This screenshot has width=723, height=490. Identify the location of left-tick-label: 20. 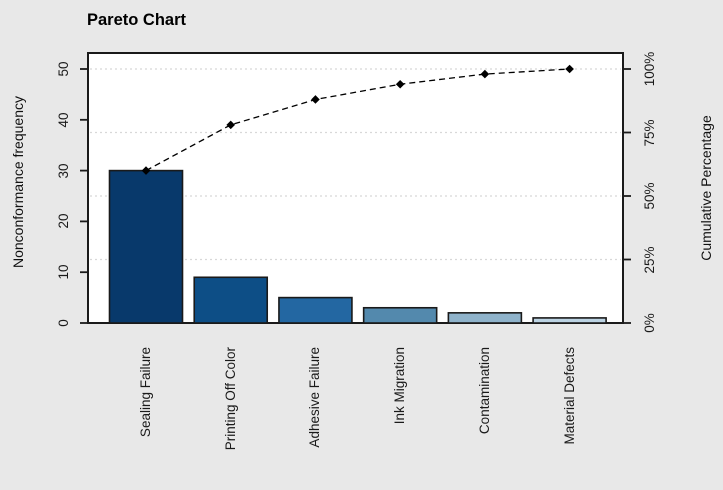
(63, 221).